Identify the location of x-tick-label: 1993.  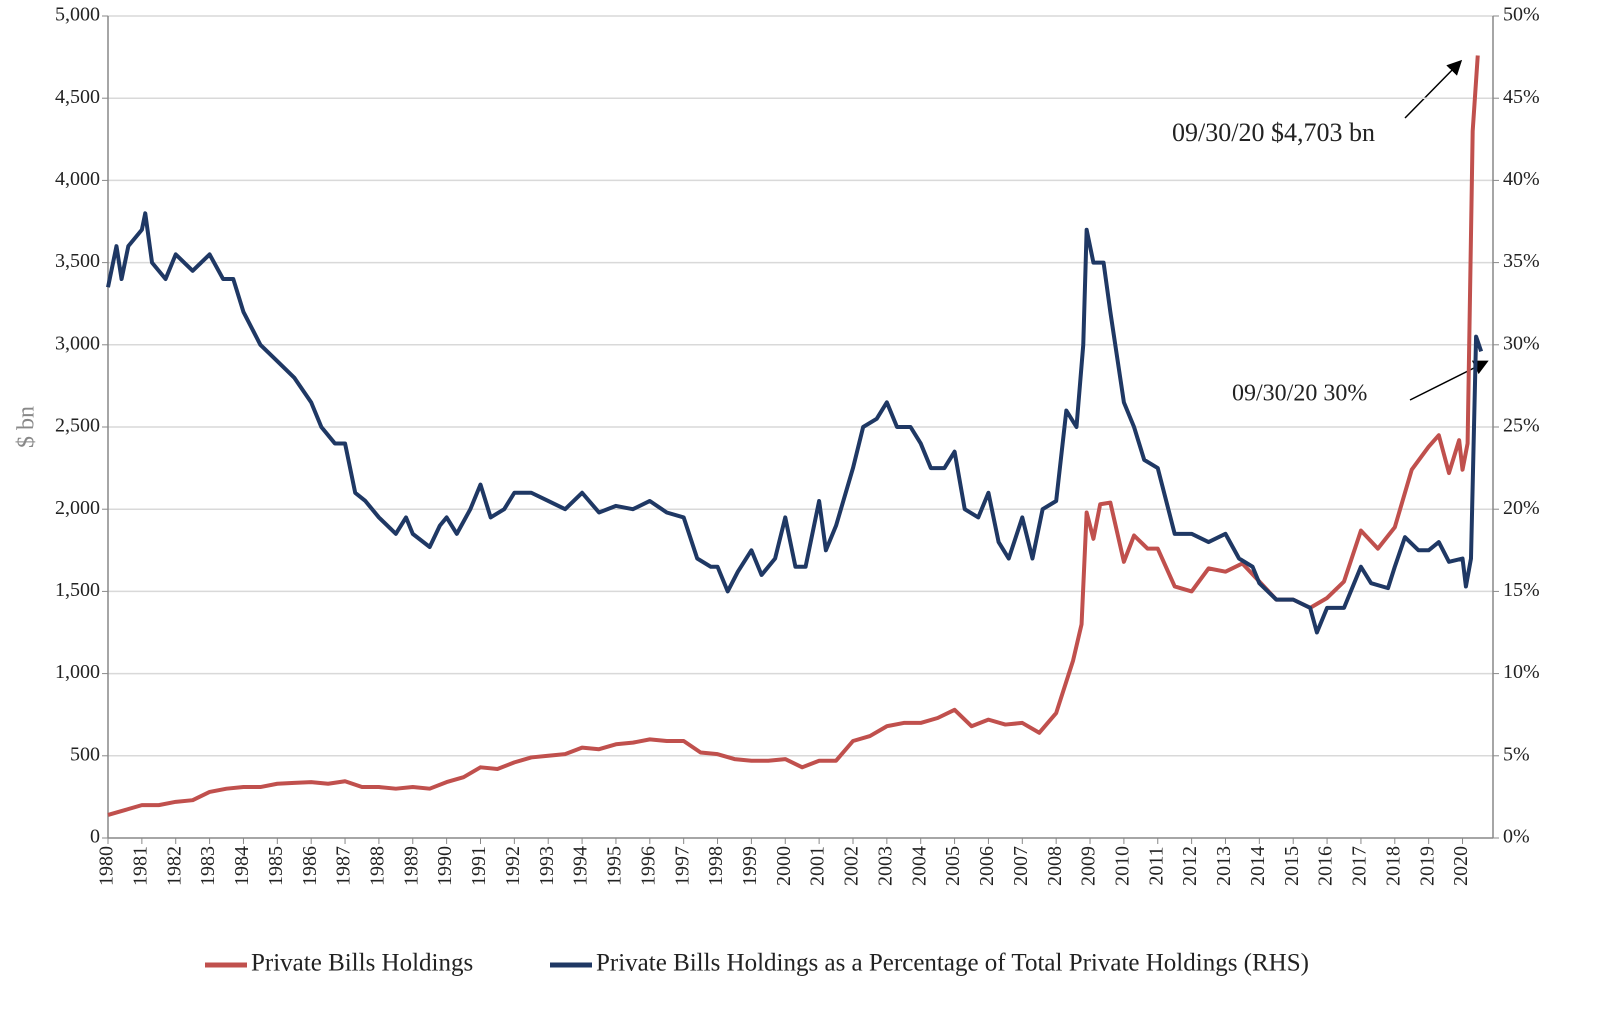
(547, 866).